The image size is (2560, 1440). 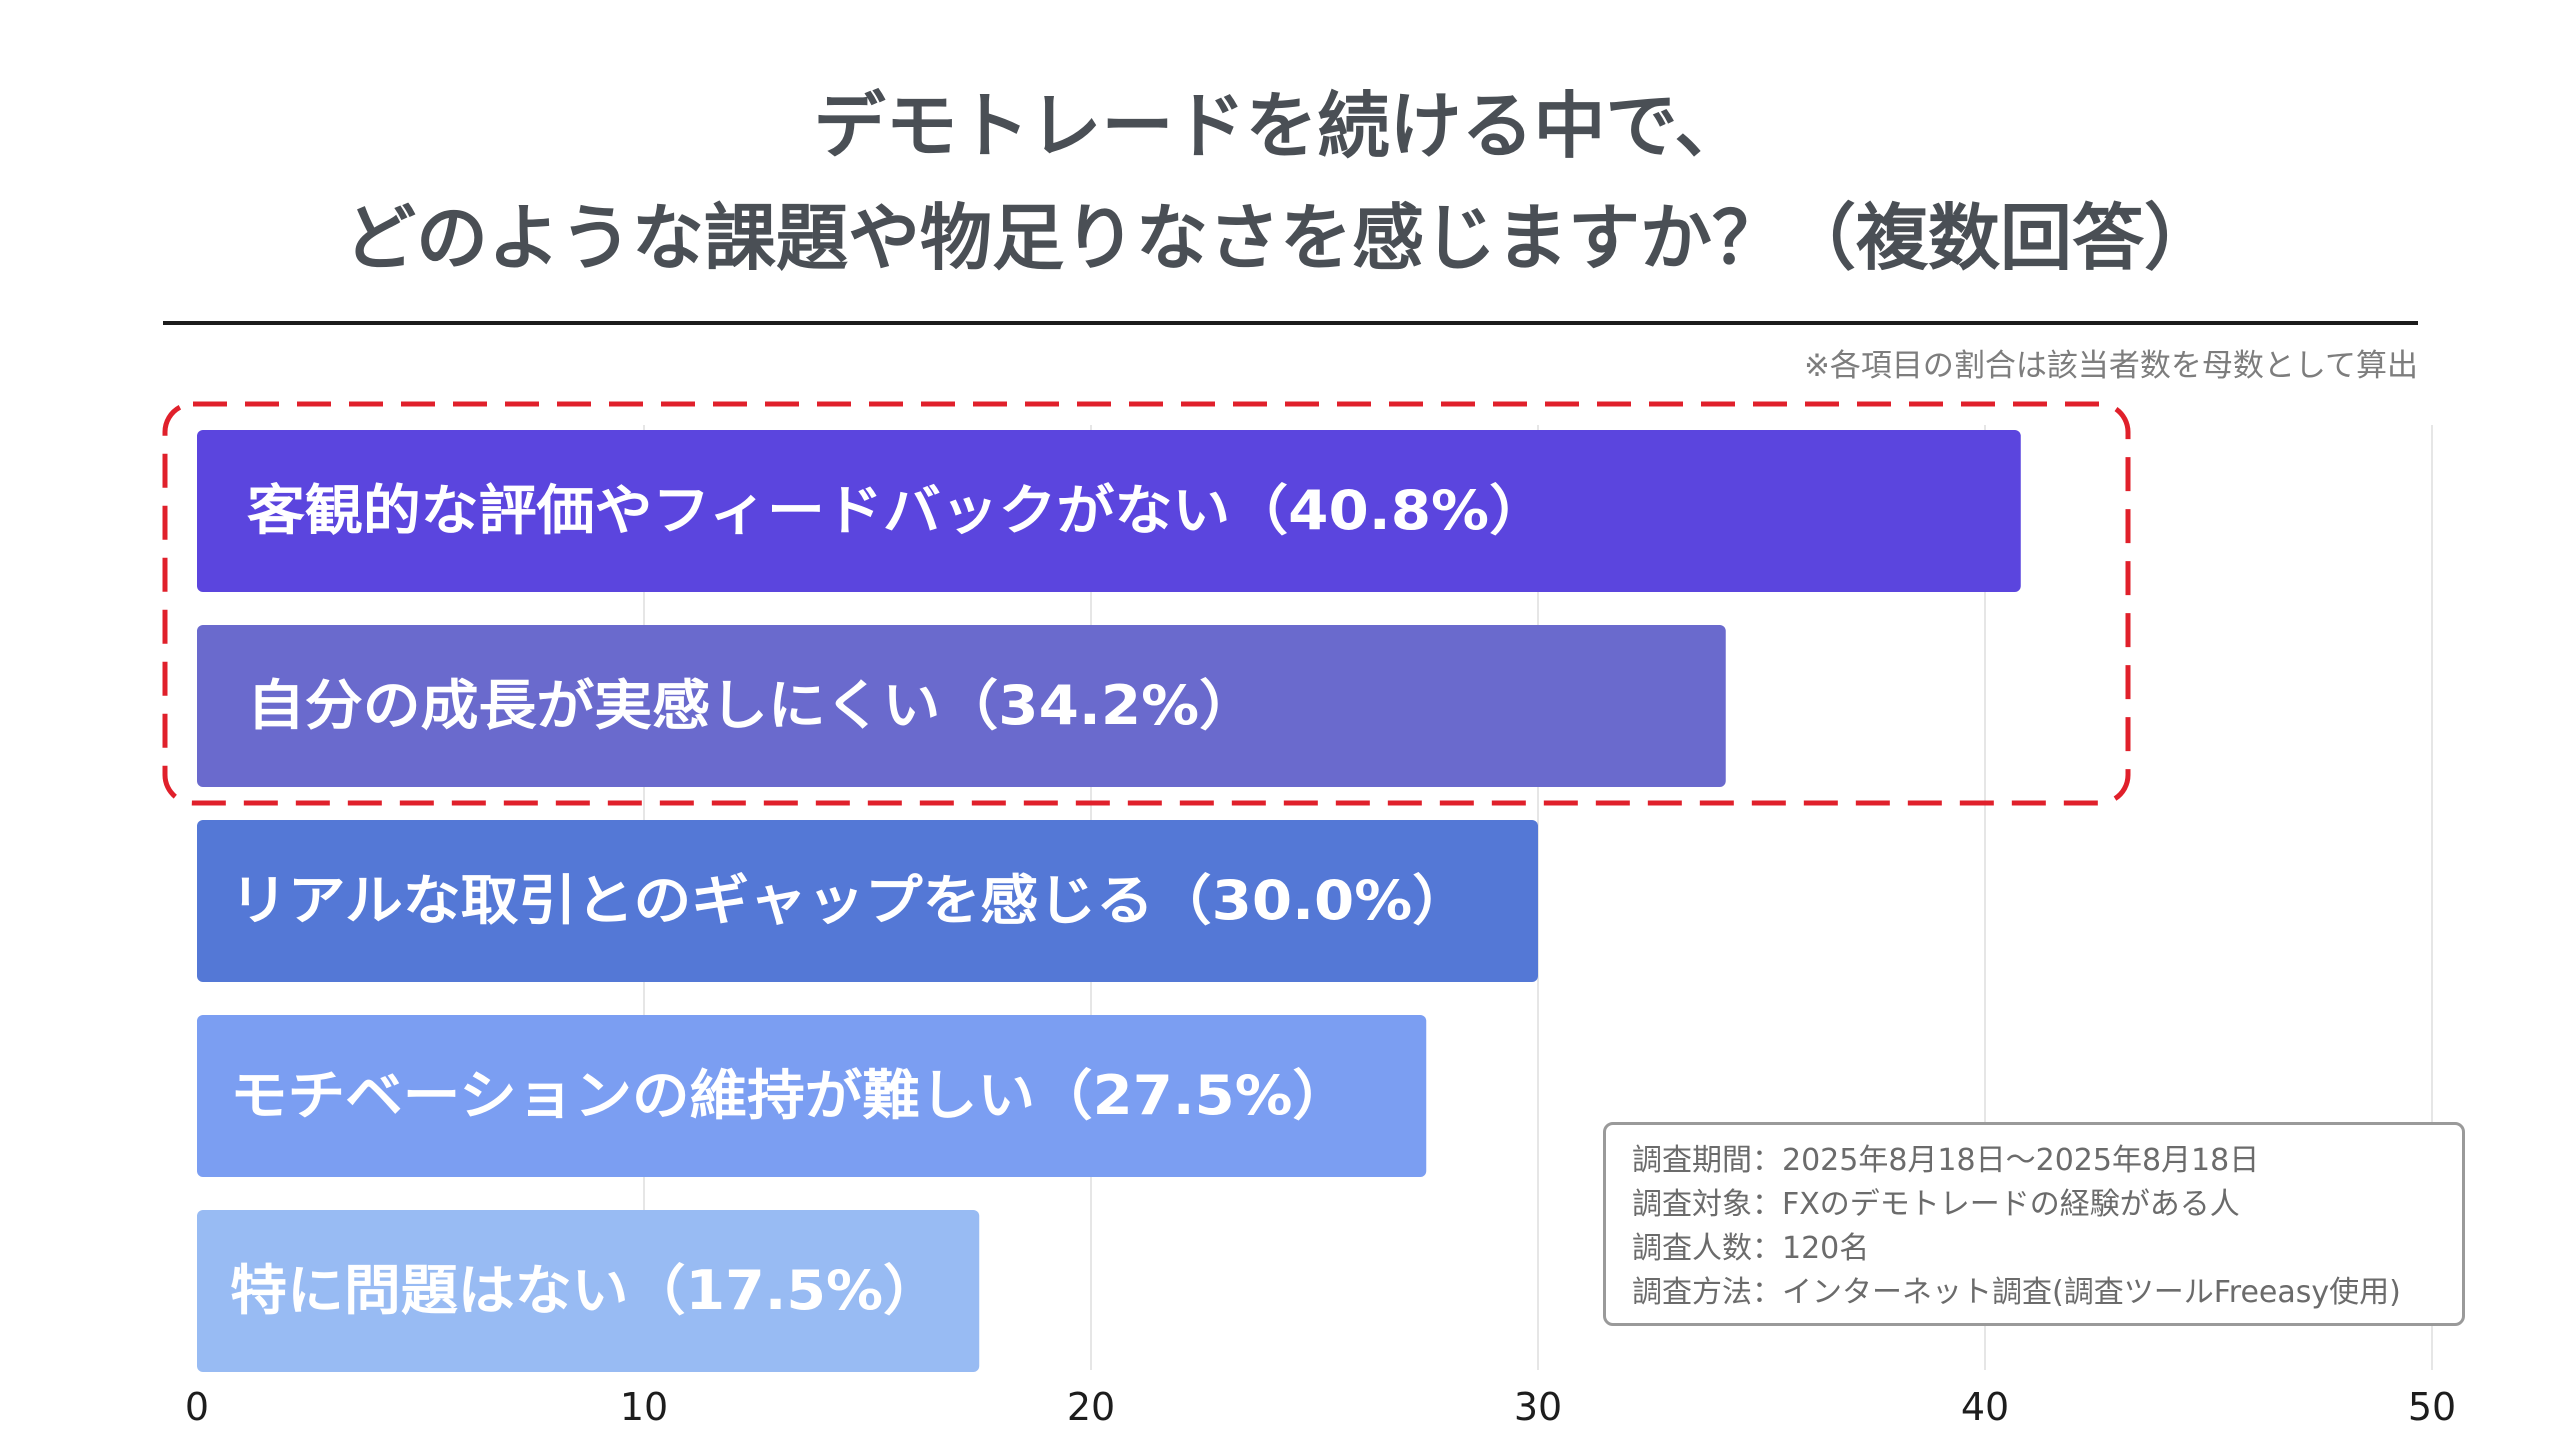 What do you see at coordinates (644, 1407) in the screenshot?
I see `x-tick-label: 10` at bounding box center [644, 1407].